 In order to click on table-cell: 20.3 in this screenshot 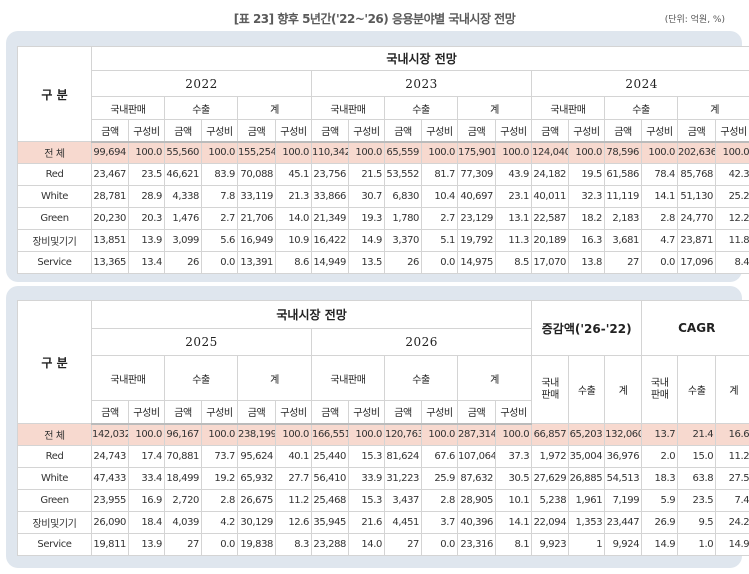, I will do `click(146, 218)`.